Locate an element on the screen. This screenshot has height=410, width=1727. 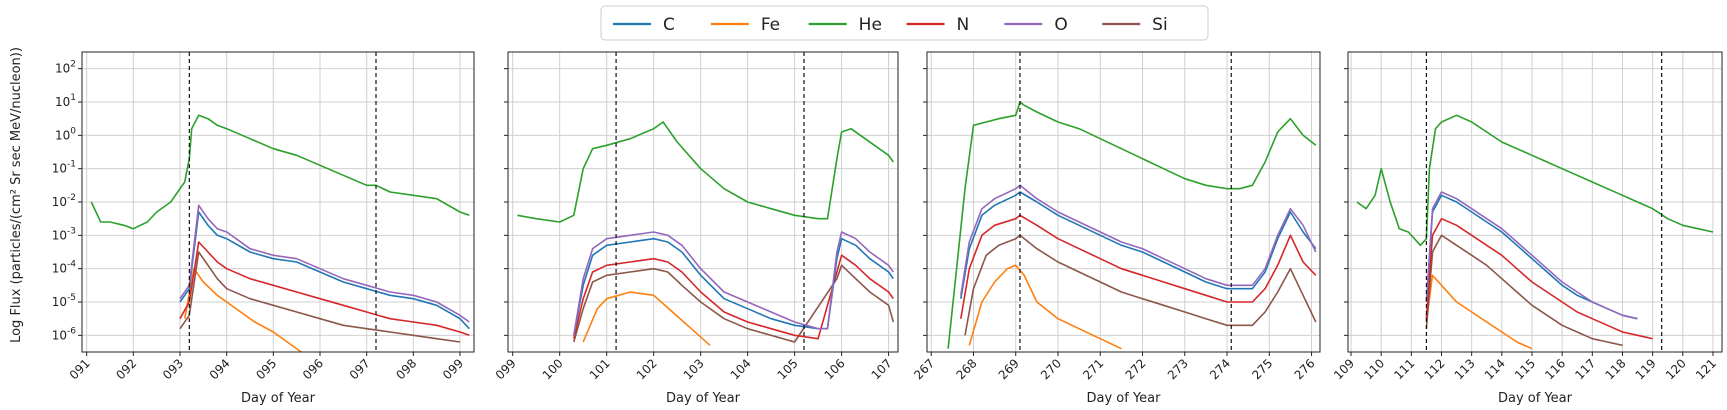
y-tick-label: 10⁻⁴ is located at coordinates (64, 268).